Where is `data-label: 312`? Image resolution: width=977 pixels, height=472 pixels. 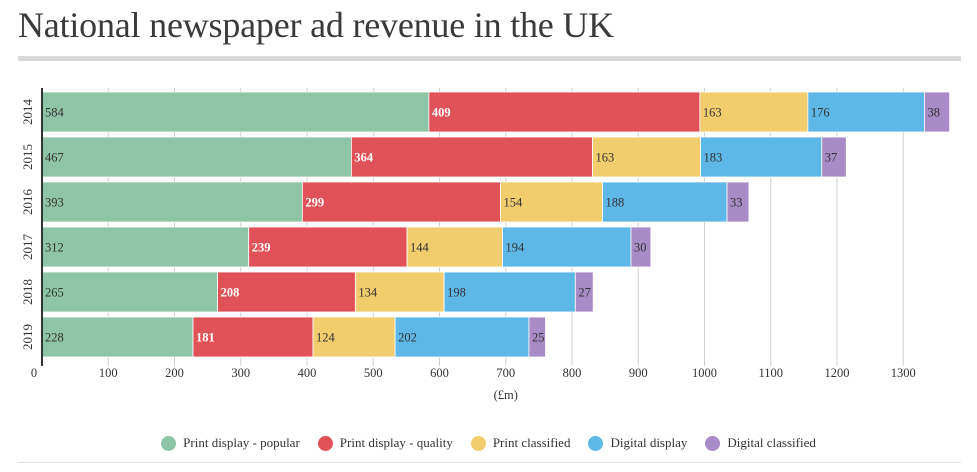
data-label: 312 is located at coordinates (54, 248).